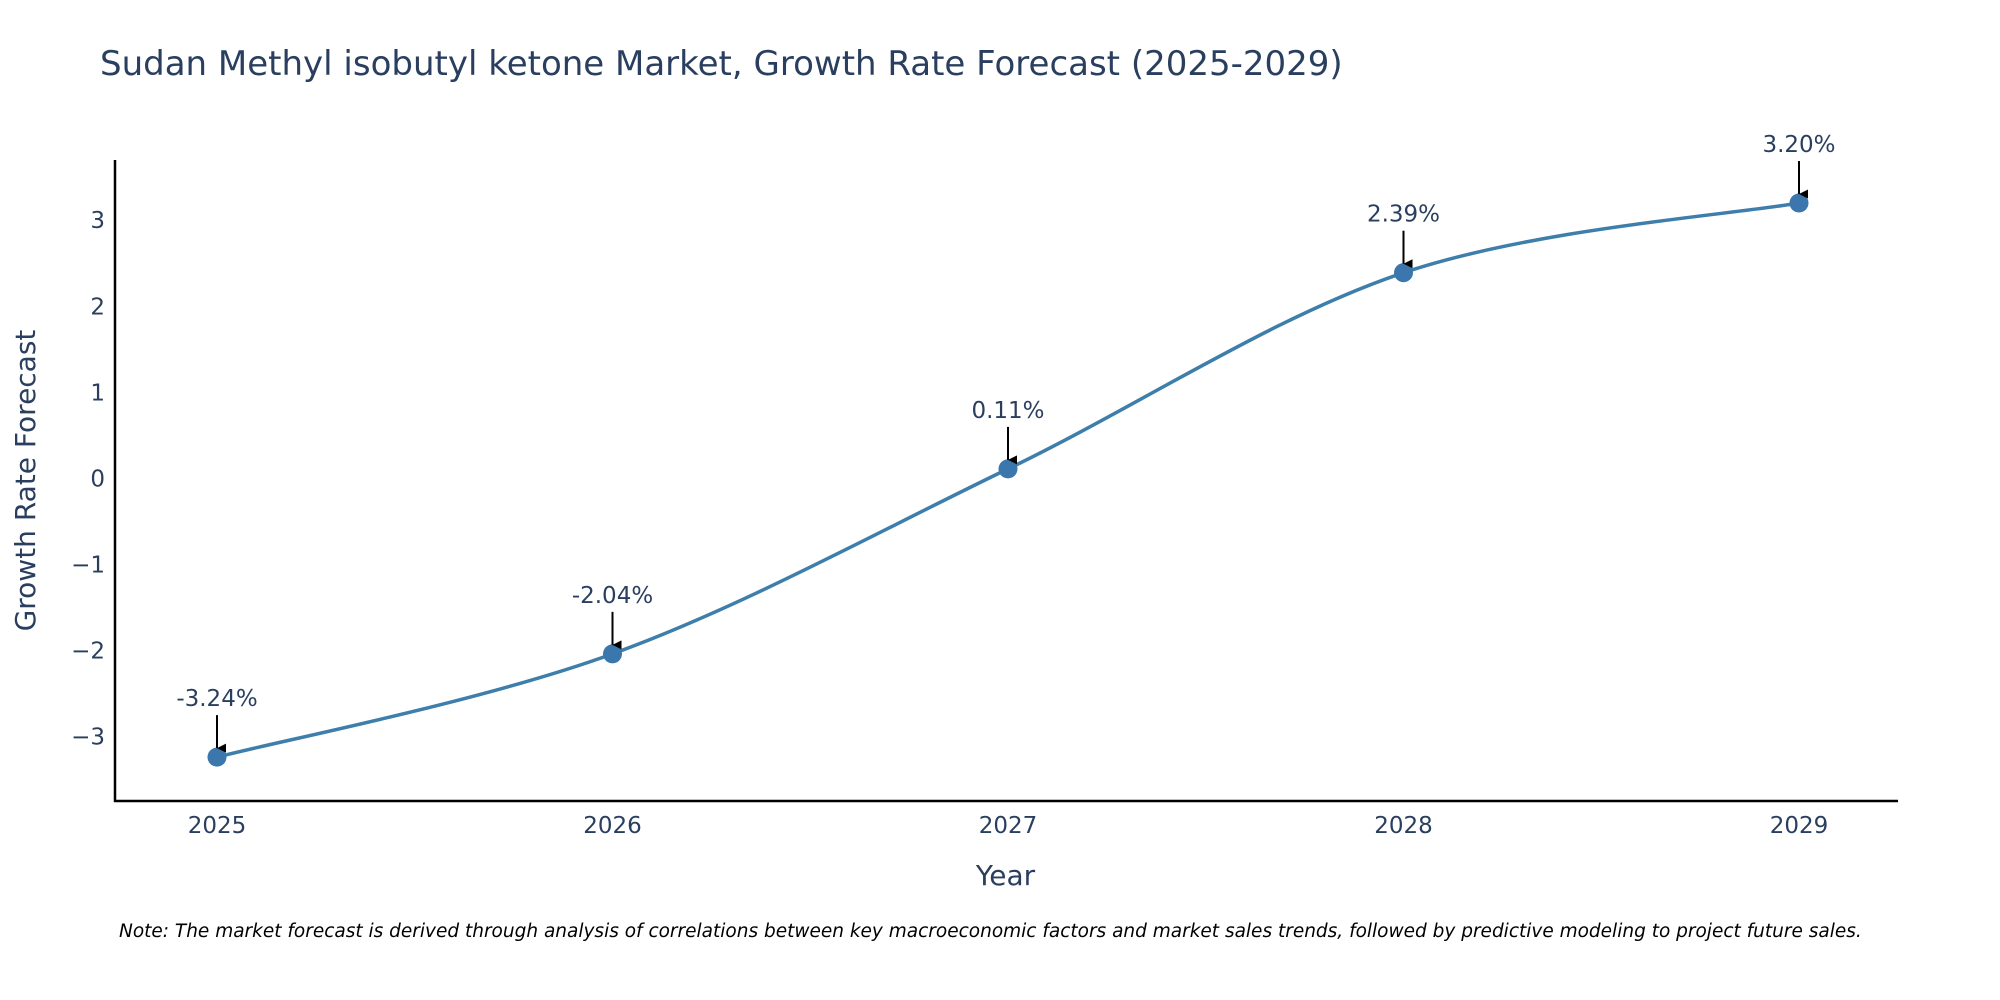 The height and width of the screenshot is (1000, 2000). I want to click on data-point-2029, so click(1799, 203).